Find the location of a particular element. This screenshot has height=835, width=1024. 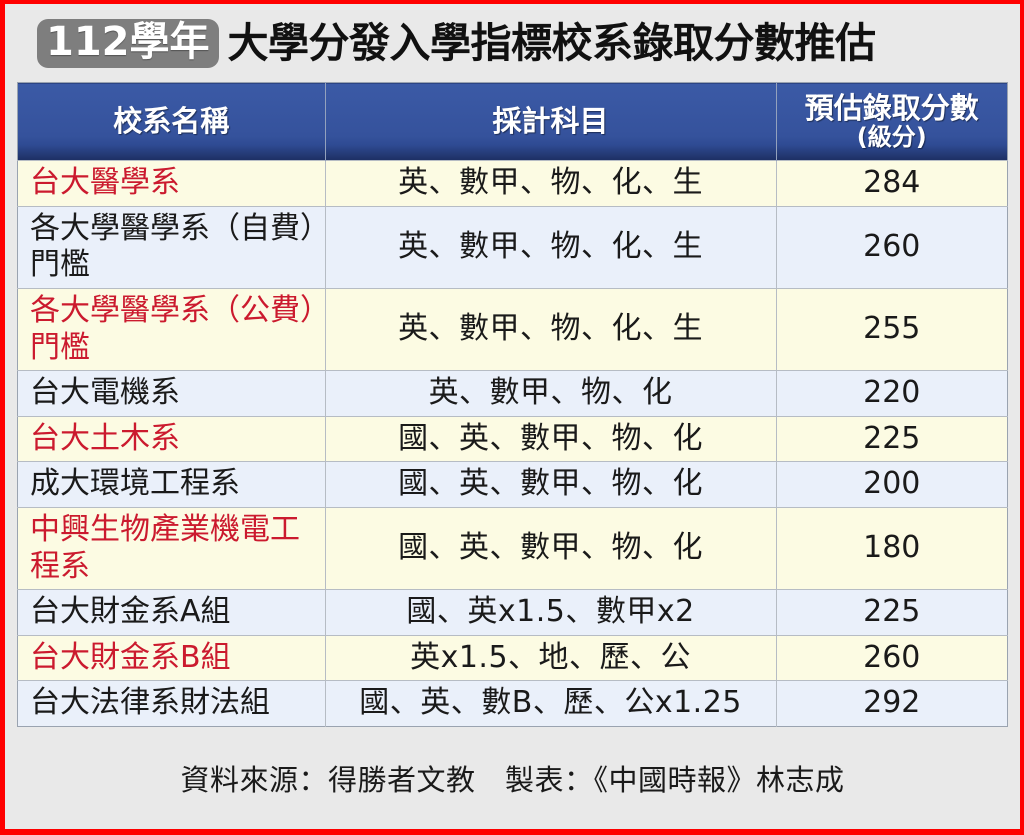

cell-score: 284 is located at coordinates (892, 183).